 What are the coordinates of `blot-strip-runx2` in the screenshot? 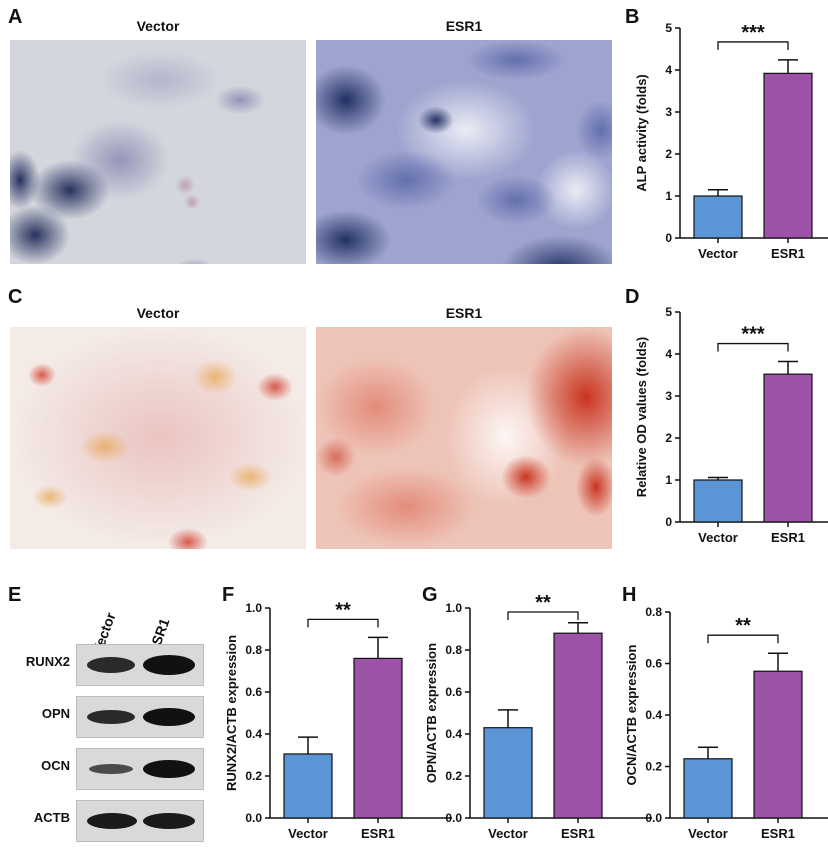 It's located at (140, 665).